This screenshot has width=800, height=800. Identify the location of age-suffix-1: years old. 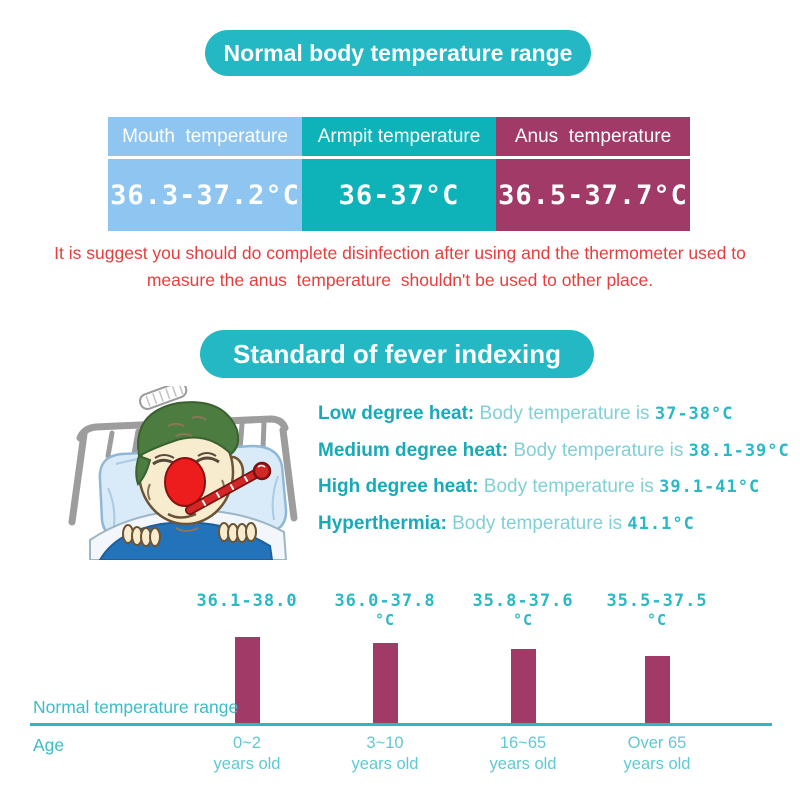
(385, 764).